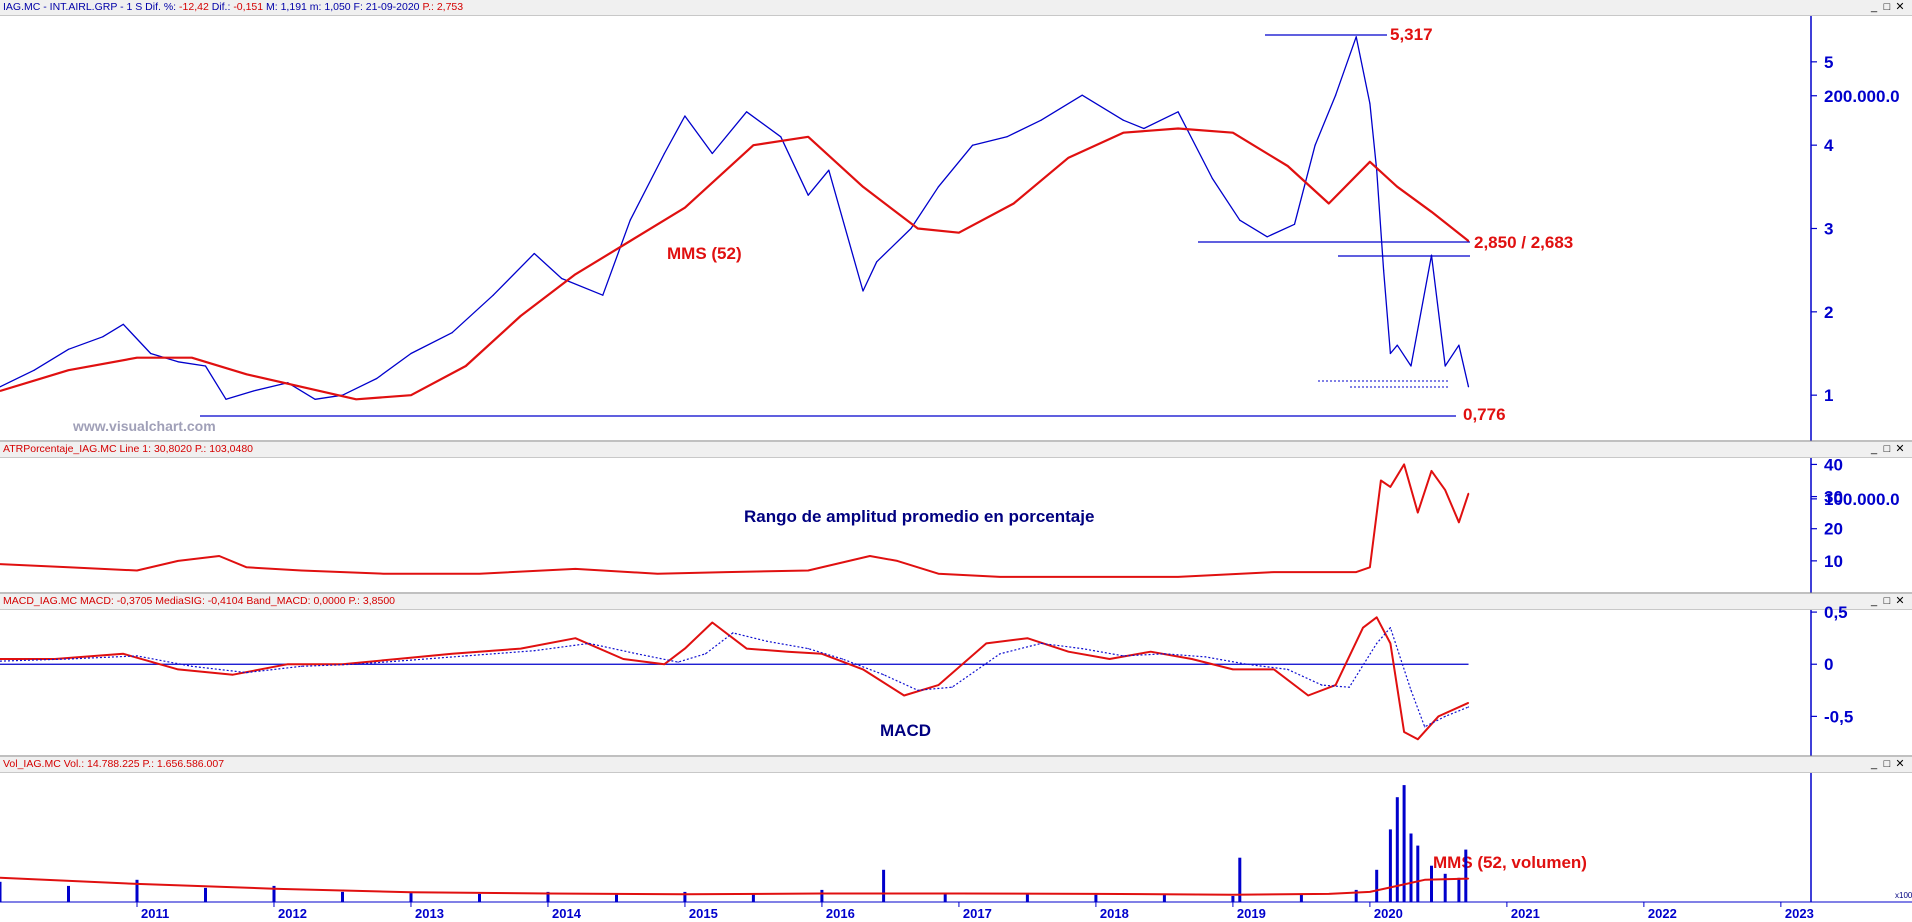  What do you see at coordinates (1828, 395) in the screenshot?
I see `price-y-tick-label: 1` at bounding box center [1828, 395].